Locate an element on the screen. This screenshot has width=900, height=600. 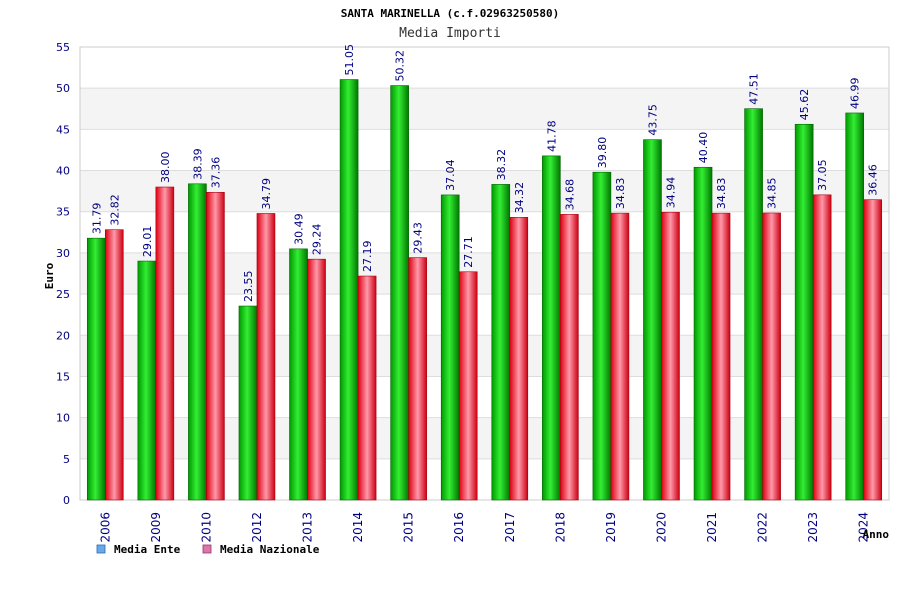
x-tick-label: 2014 is located at coordinates (358, 527).